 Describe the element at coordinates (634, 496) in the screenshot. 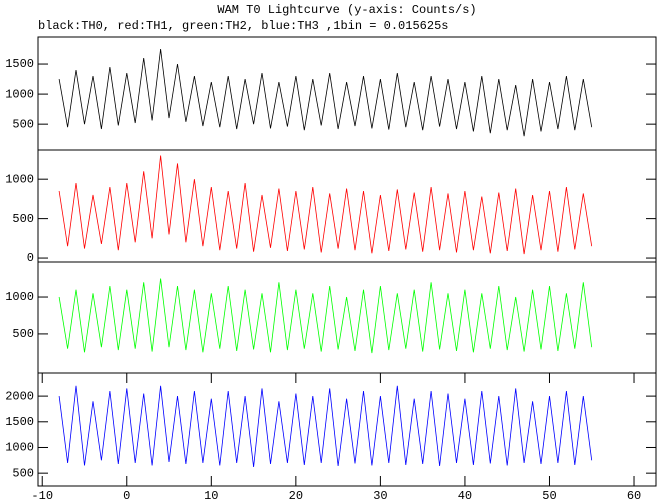

I see `x-tick-label: 60` at that location.